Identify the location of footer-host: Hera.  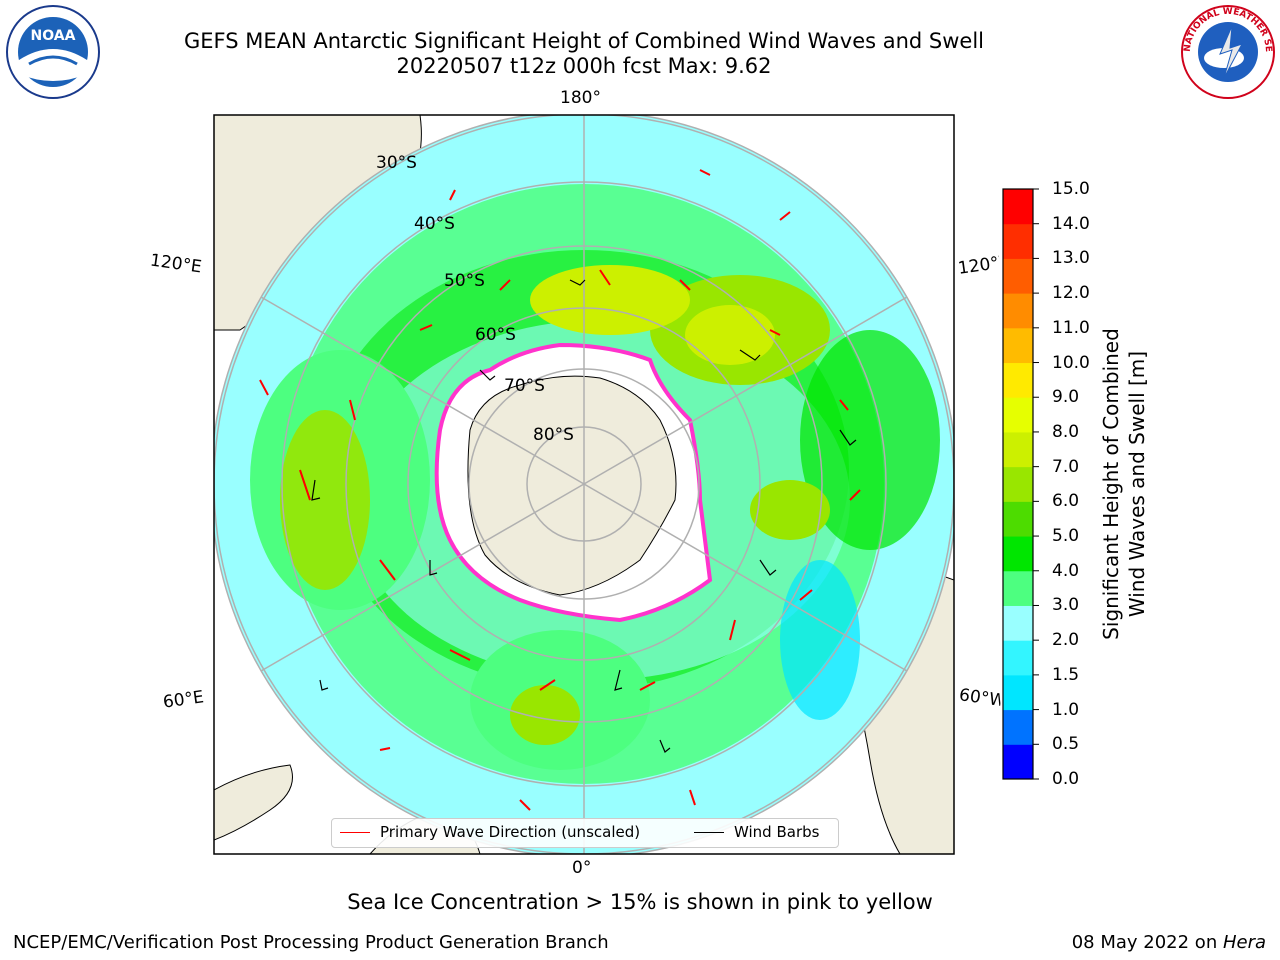
(1244, 942).